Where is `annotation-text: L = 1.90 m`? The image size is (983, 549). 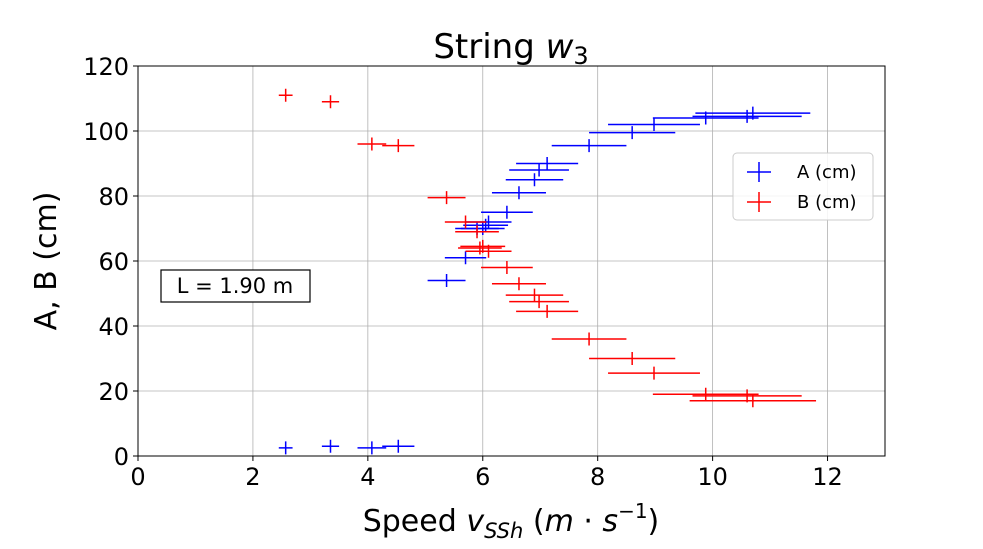
annotation-text: L = 1.90 m is located at coordinates (235, 286).